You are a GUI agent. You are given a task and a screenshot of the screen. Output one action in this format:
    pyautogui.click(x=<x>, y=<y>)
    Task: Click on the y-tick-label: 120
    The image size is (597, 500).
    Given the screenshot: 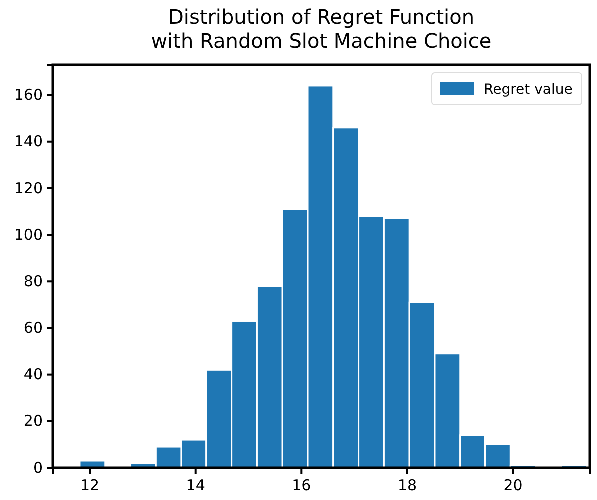 What is the action you would take?
    pyautogui.click(x=28, y=188)
    